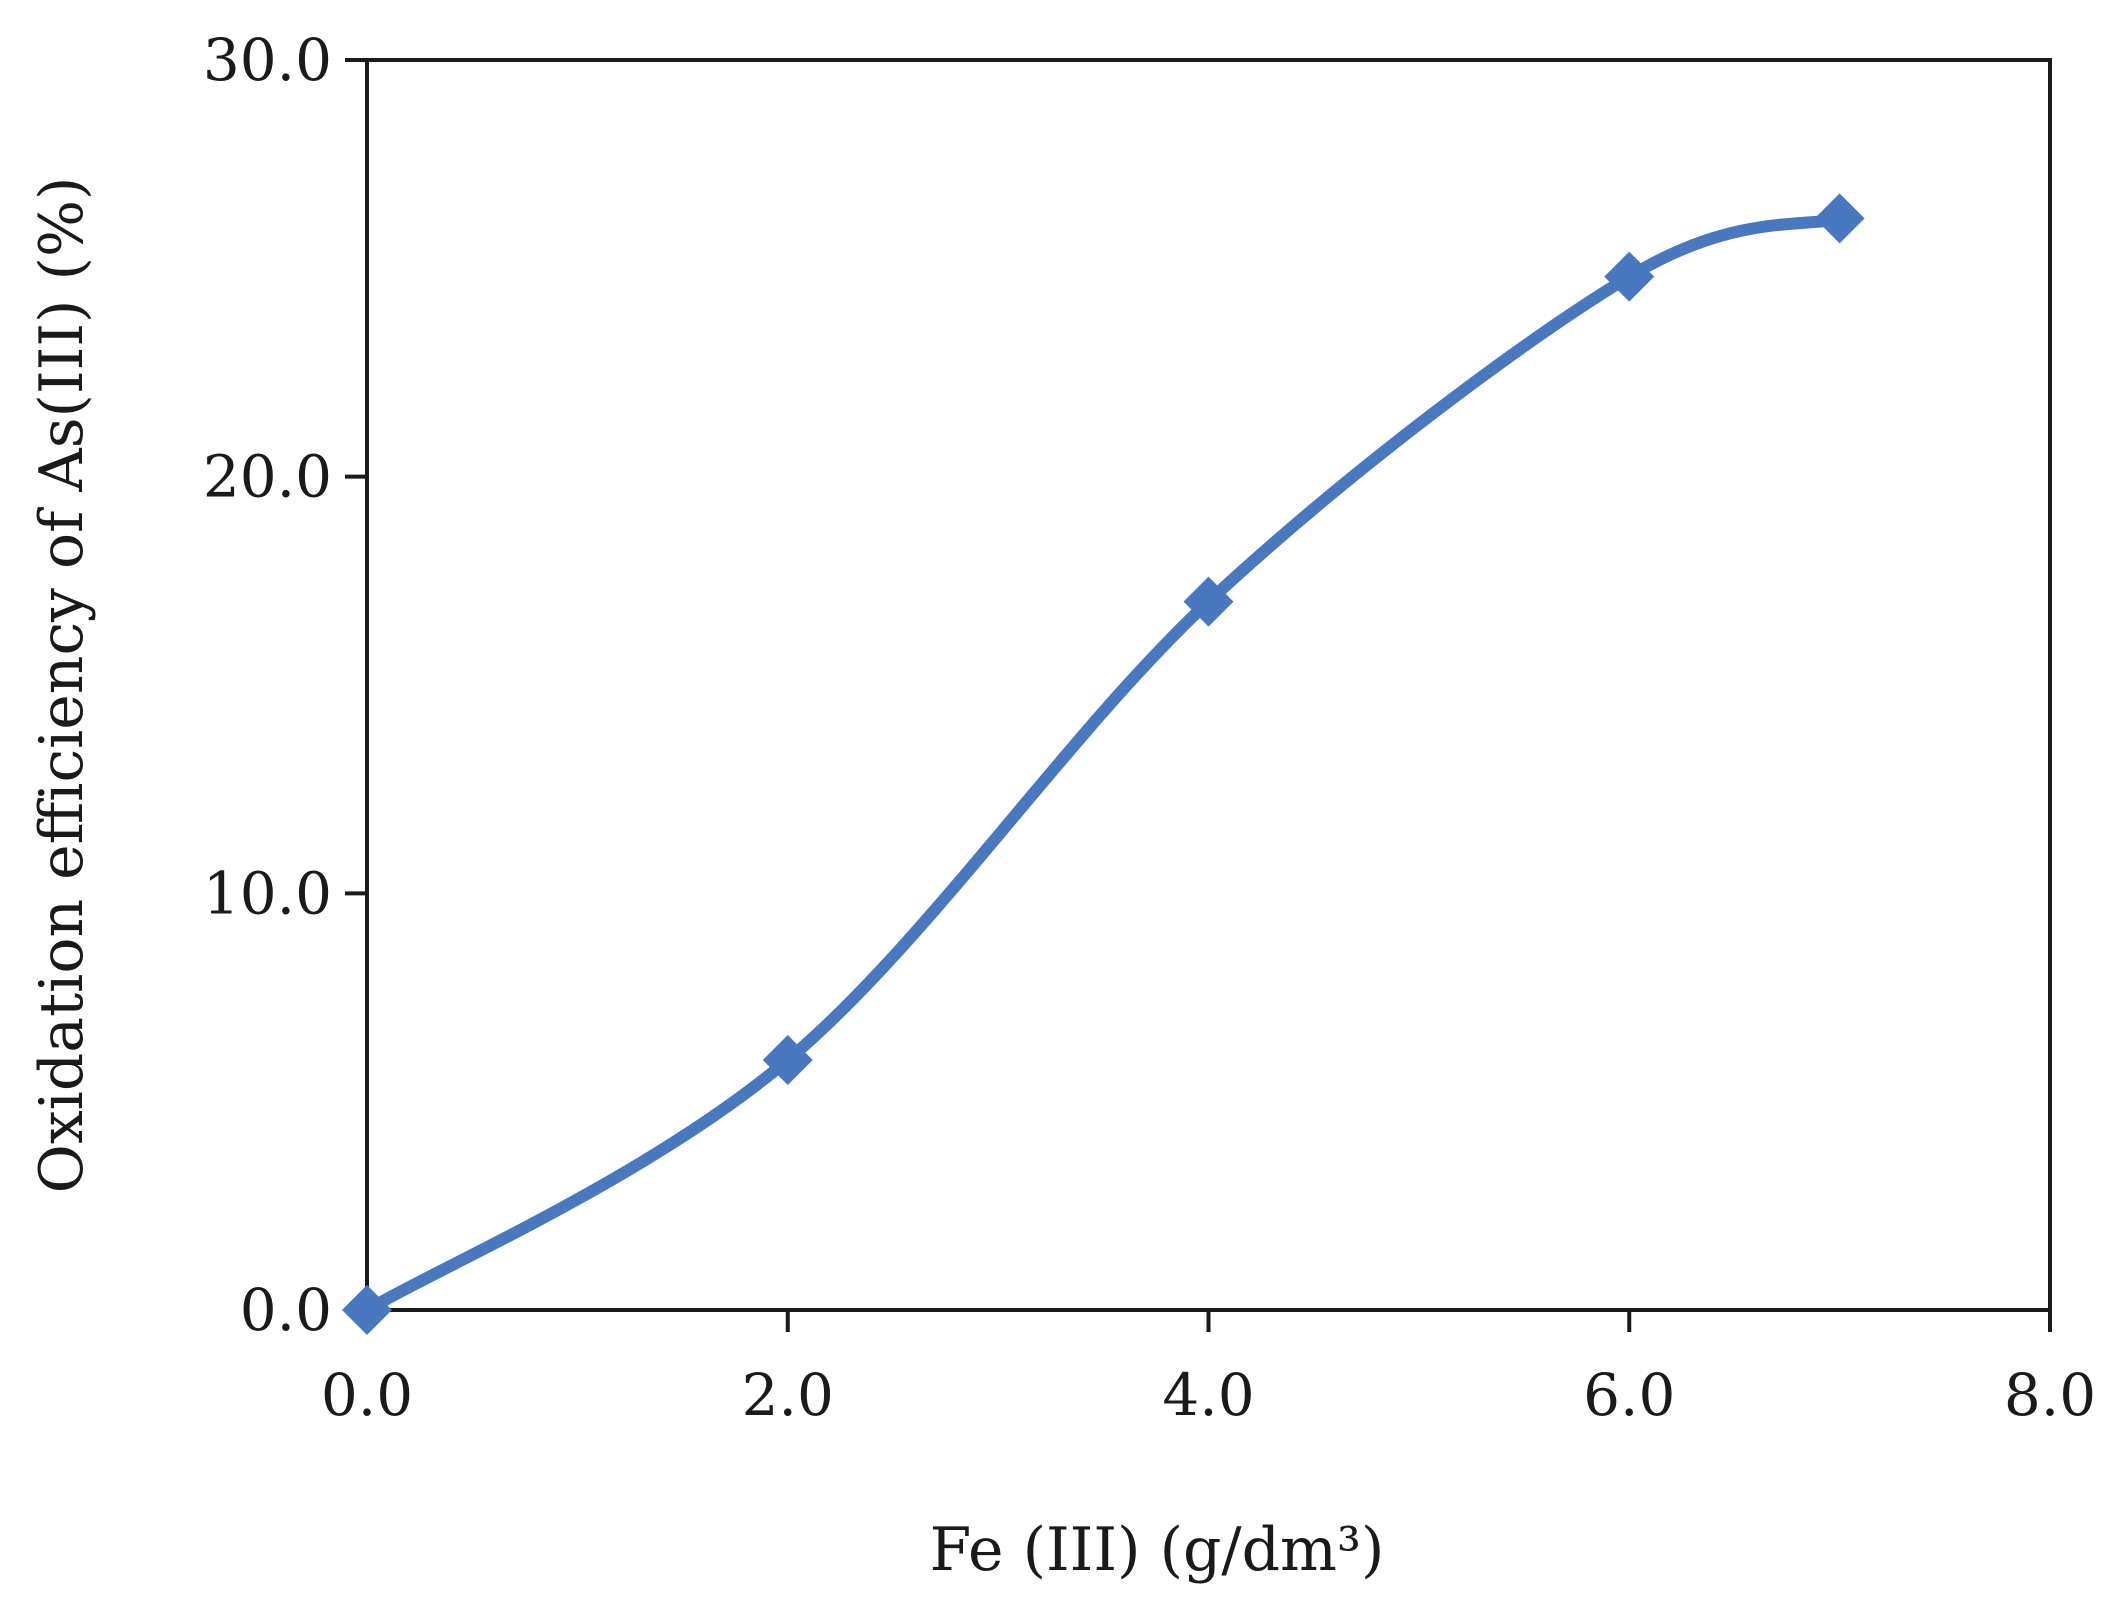 The image size is (2116, 1617). I want to click on y-tick-label: 0.0, so click(286, 1310).